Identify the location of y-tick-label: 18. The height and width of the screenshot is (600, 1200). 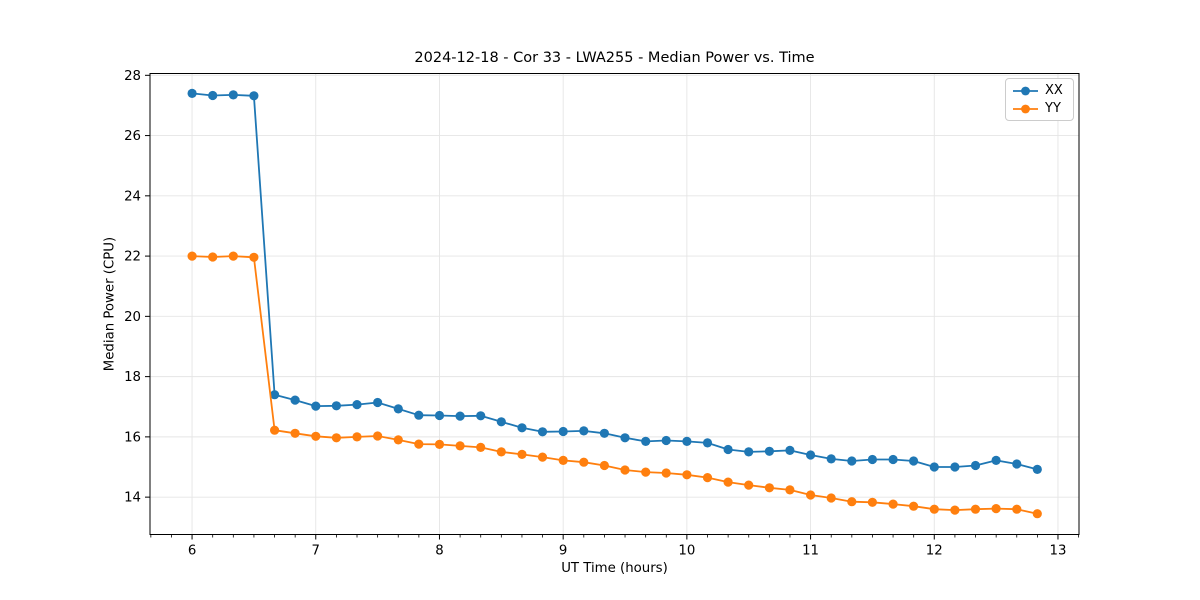
(132, 377).